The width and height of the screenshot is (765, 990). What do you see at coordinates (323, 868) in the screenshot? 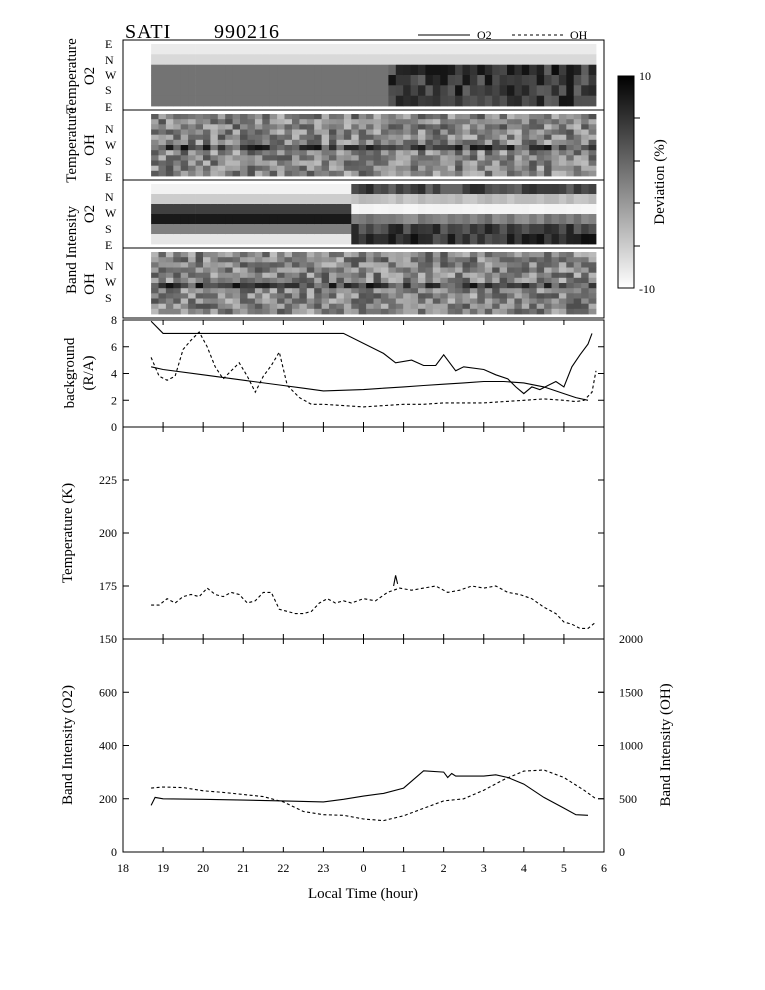
I see `x-tick-label: 23` at bounding box center [323, 868].